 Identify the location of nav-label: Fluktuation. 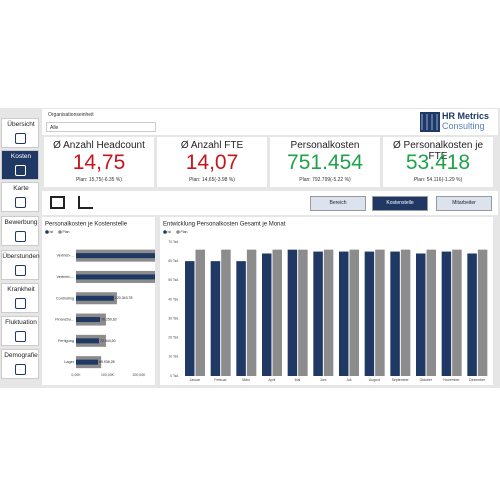
(21, 322).